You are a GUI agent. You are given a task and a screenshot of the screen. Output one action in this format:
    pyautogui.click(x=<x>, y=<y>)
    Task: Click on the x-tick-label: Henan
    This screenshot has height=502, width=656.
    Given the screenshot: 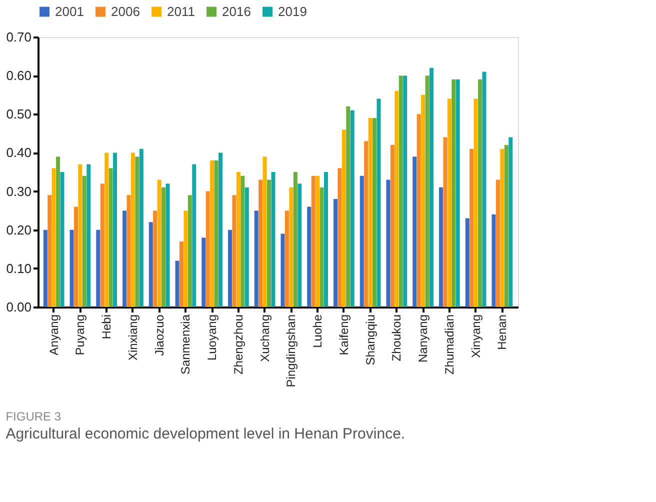 What is the action you would take?
    pyautogui.click(x=502, y=332)
    